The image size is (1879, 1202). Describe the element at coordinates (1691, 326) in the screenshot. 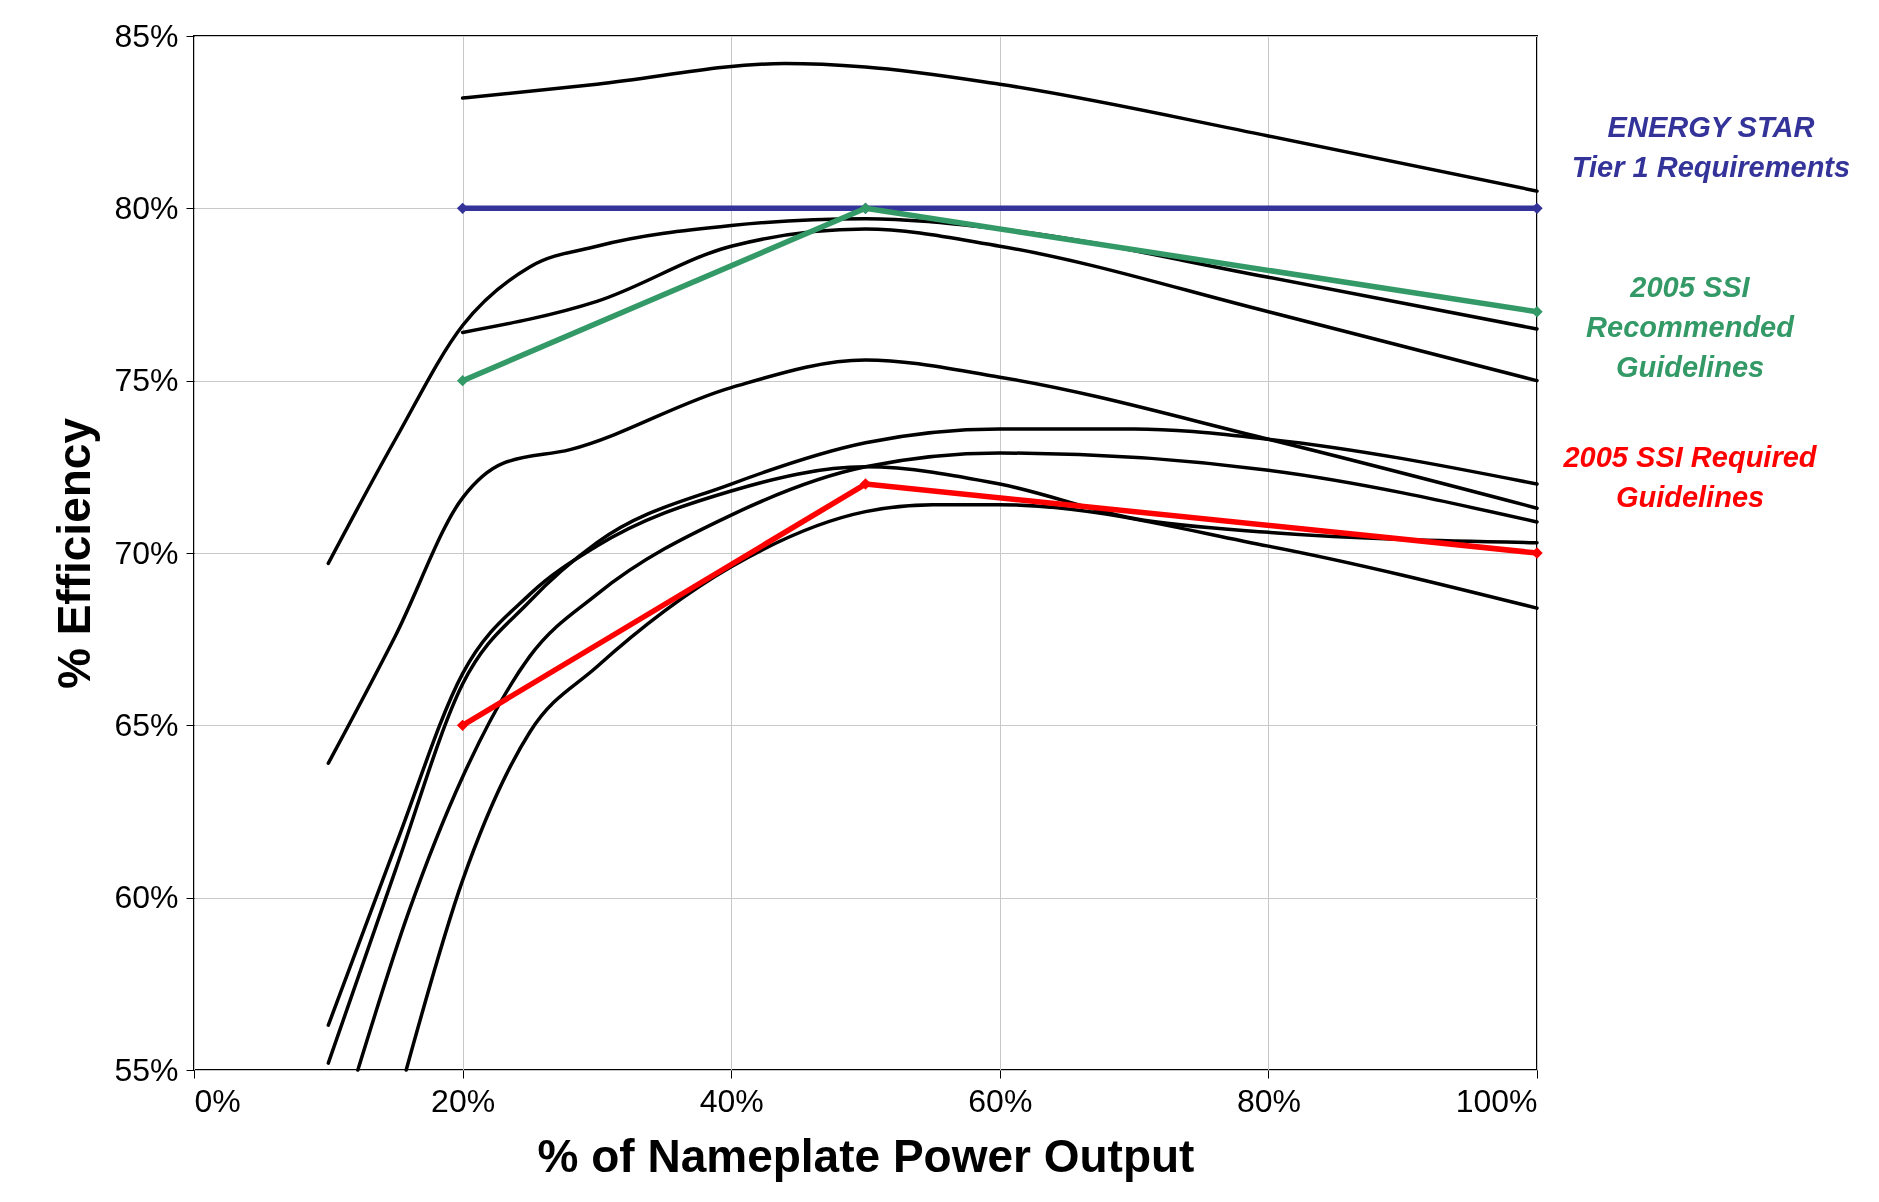

I see `series-label: 2005 SSI Recommended Guidelines` at that location.